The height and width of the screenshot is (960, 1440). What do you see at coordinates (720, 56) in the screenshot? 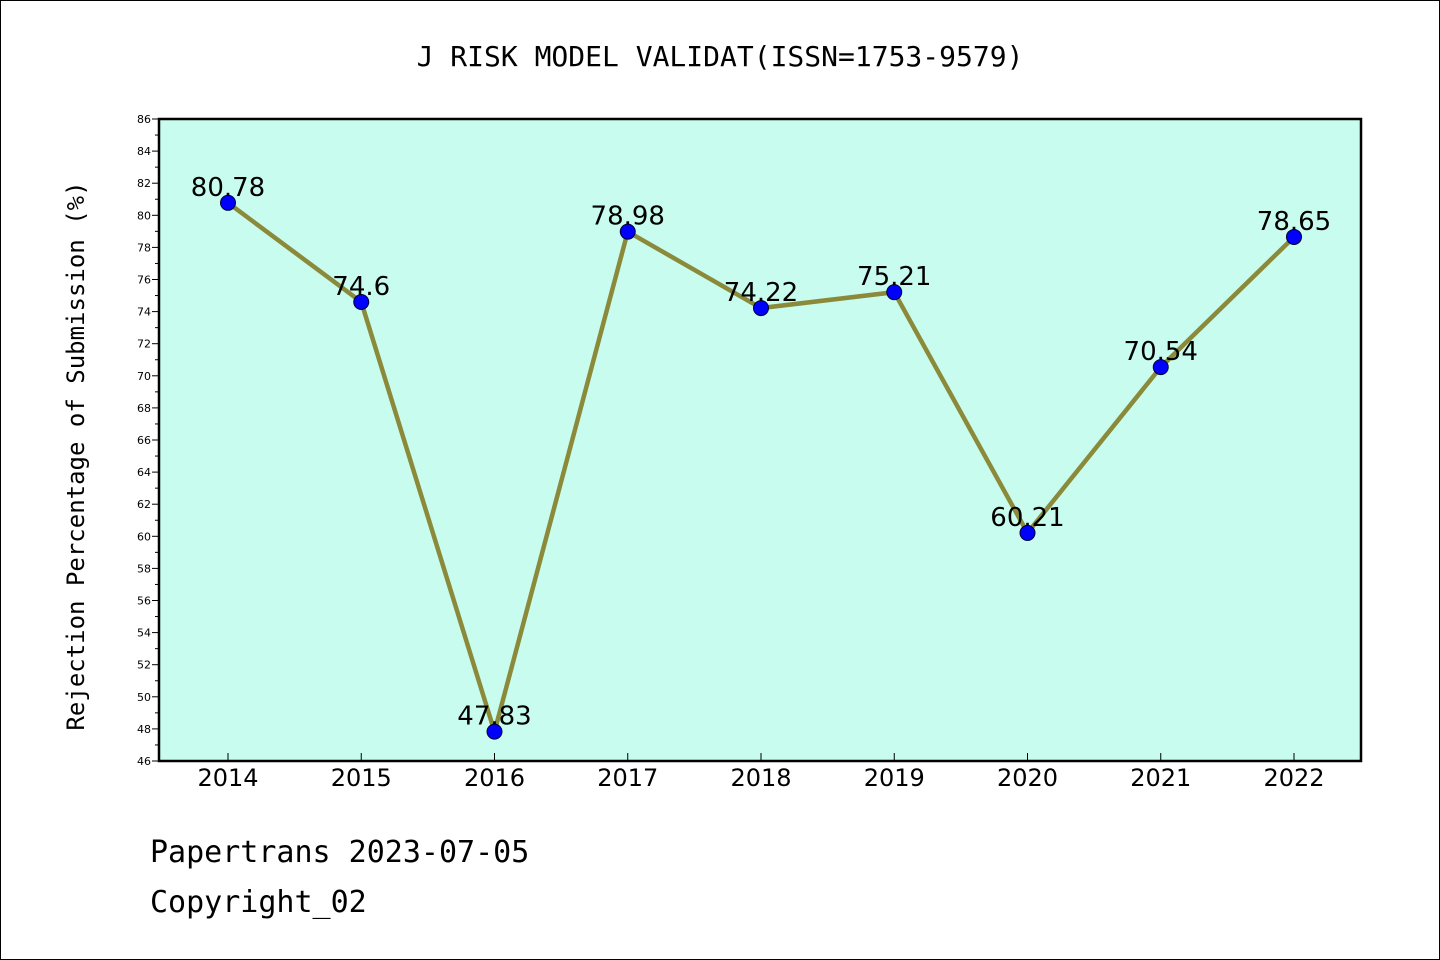
I see `chart-title: J RISK MODEL VALIDAT(ISSN=1753-9579)` at bounding box center [720, 56].